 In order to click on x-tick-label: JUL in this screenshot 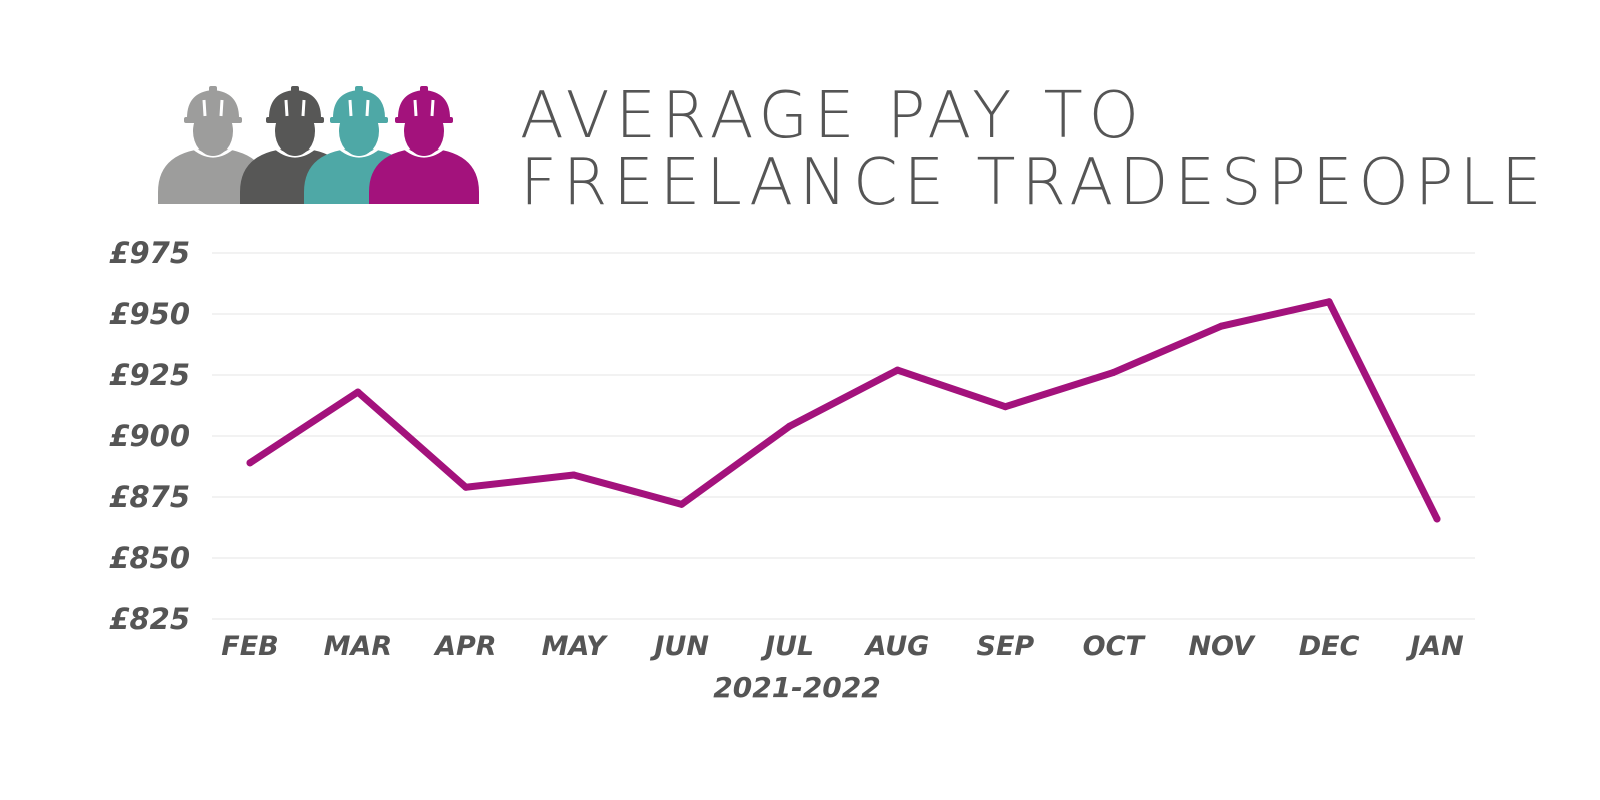, I will do `click(787, 646)`.